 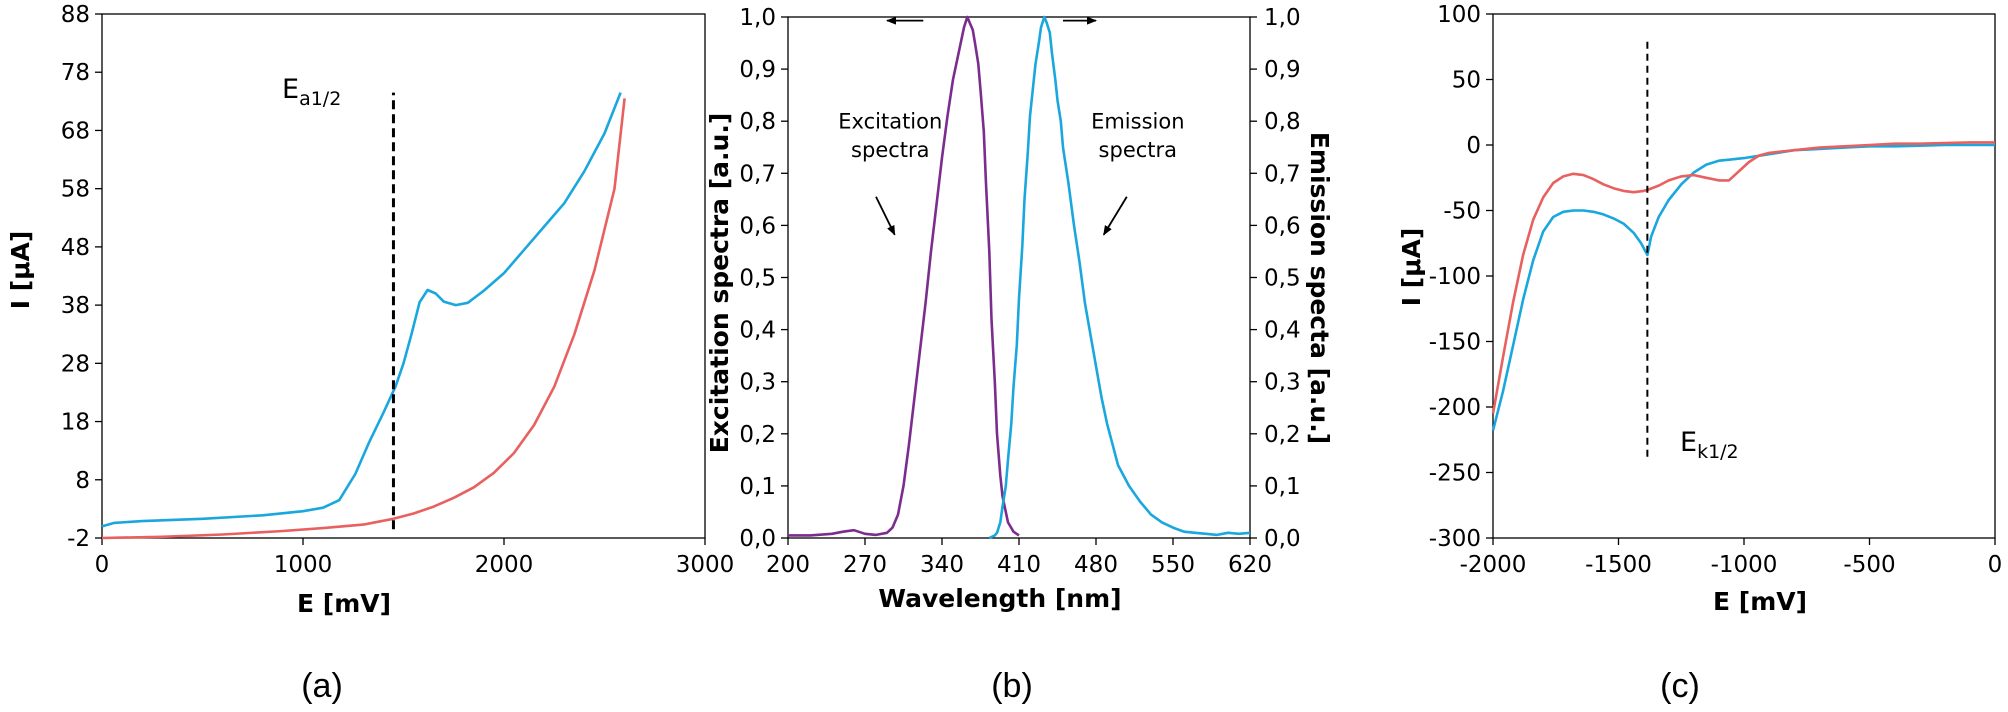 What do you see at coordinates (1455, 539) in the screenshot?
I see `y-tick-label: -300` at bounding box center [1455, 539].